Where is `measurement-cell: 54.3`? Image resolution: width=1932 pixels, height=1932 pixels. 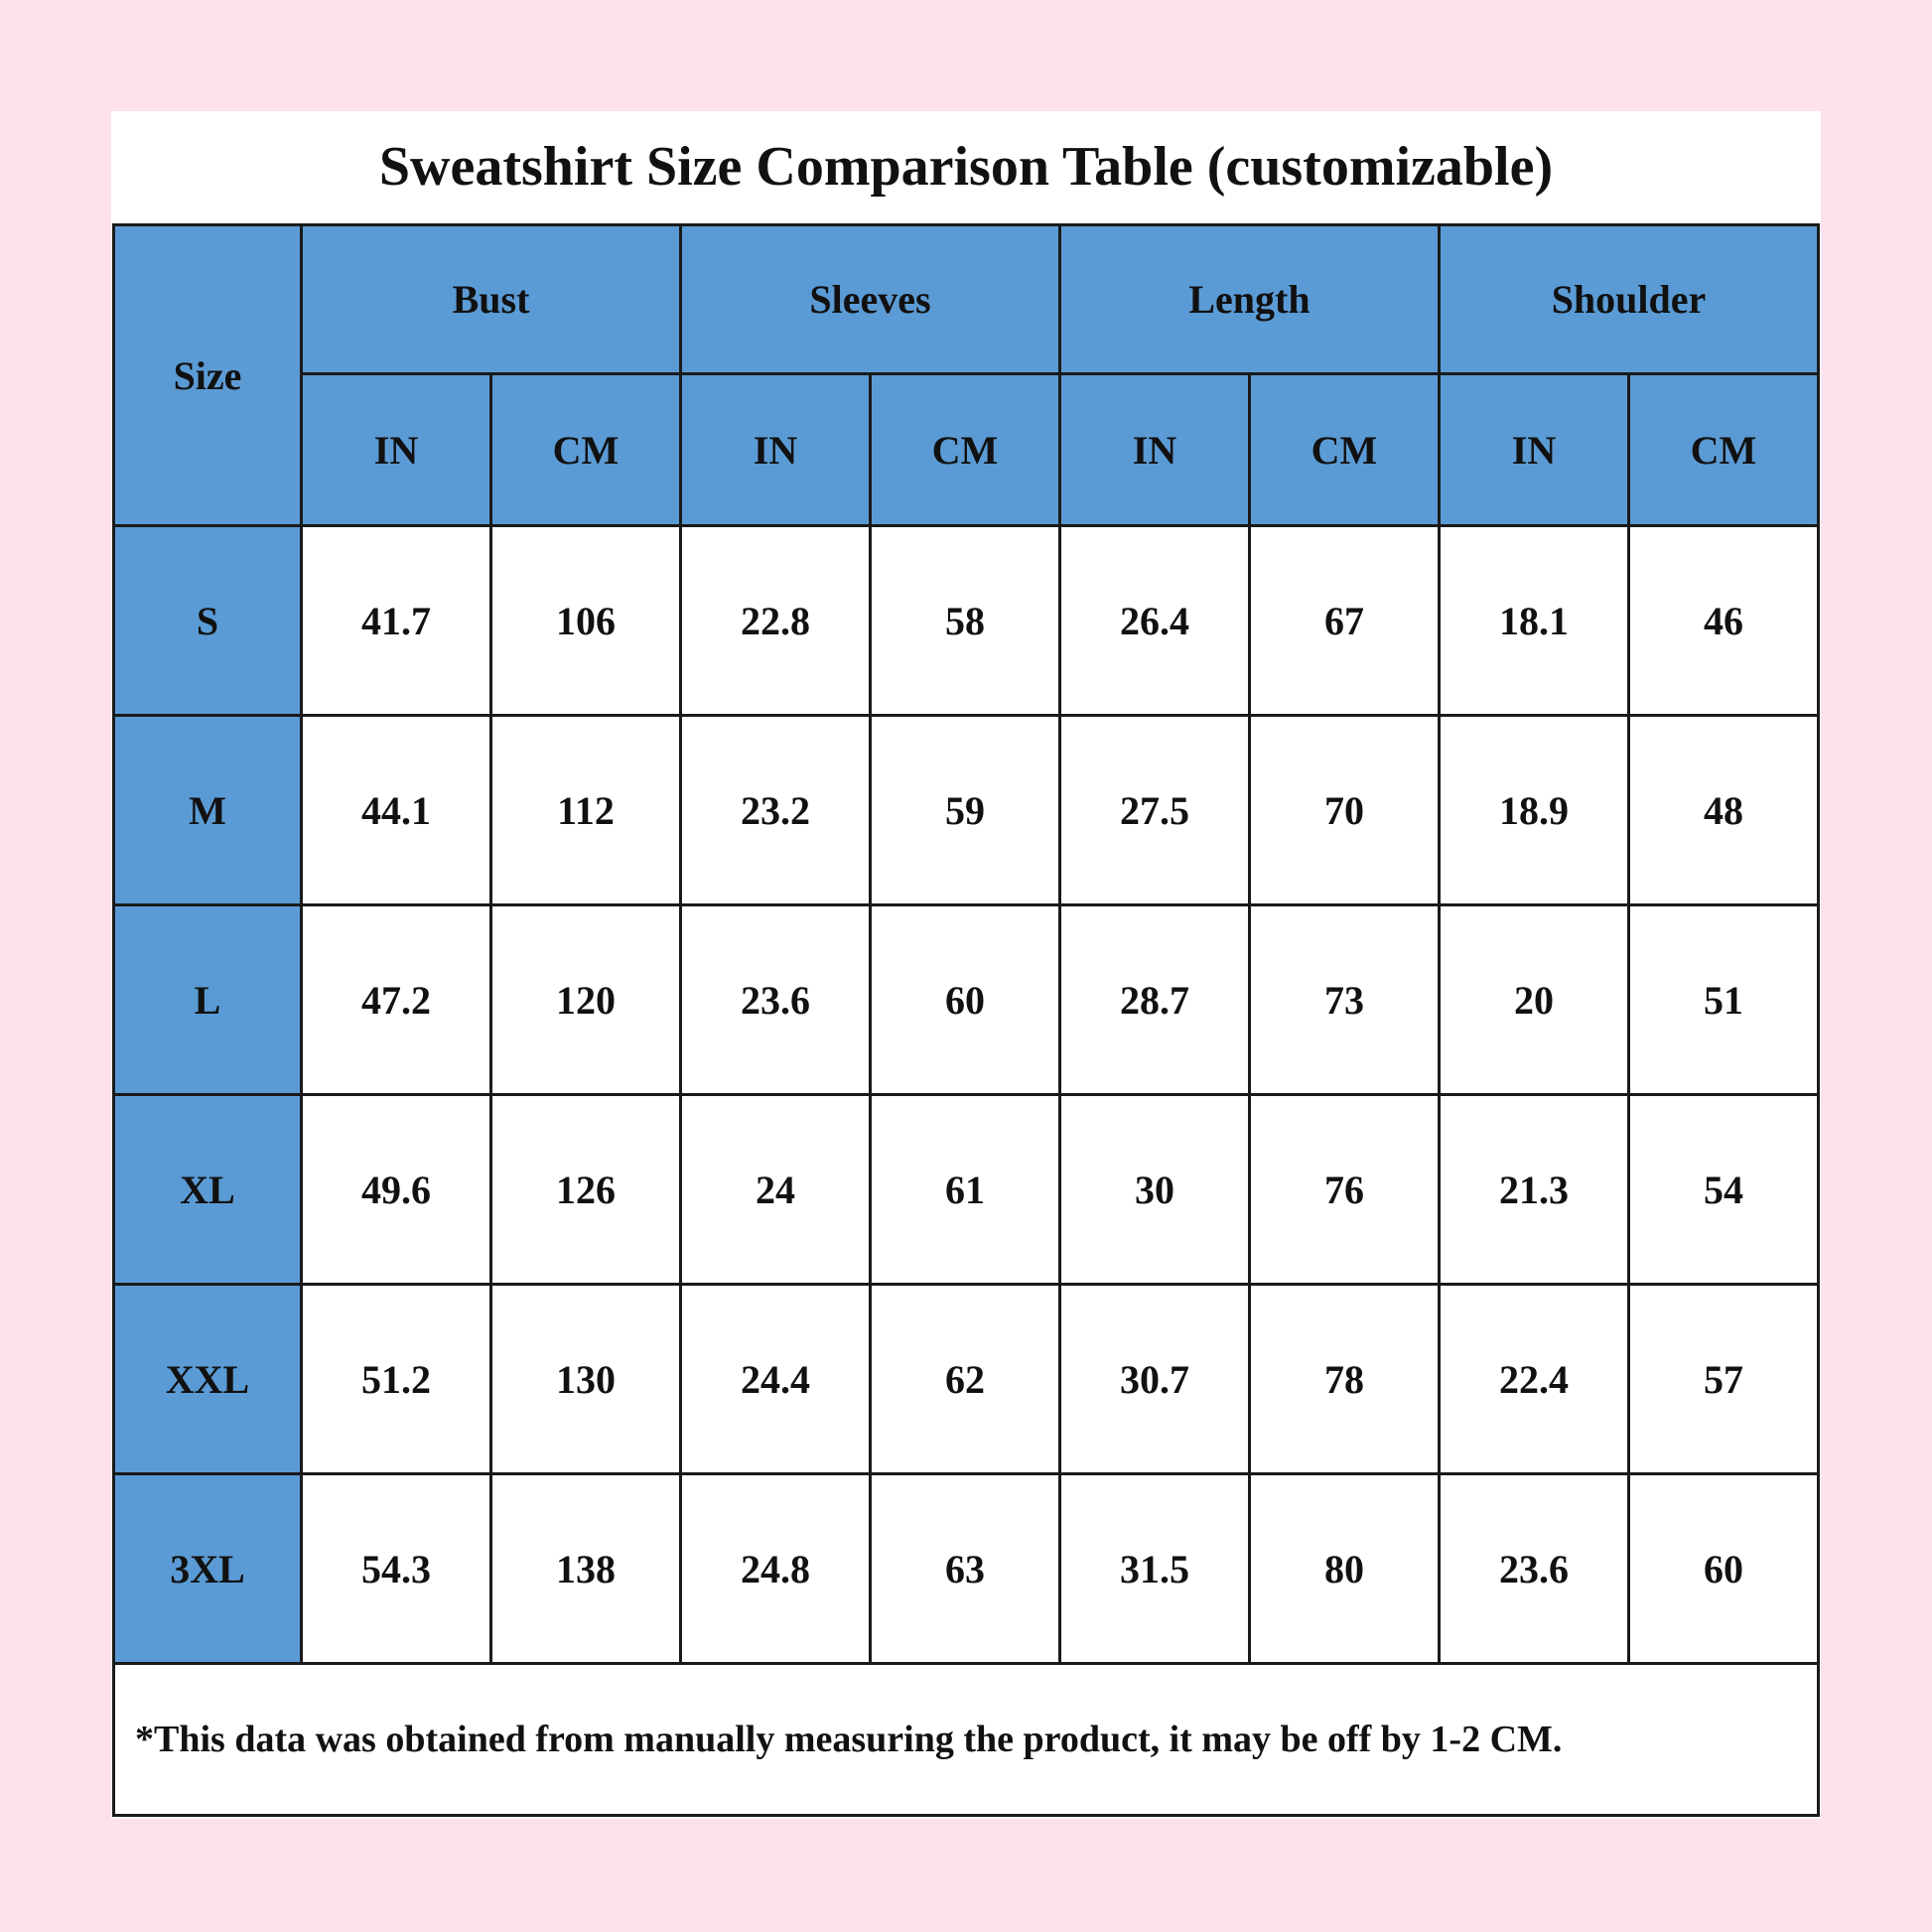
measurement-cell: 54.3 is located at coordinates (396, 1568).